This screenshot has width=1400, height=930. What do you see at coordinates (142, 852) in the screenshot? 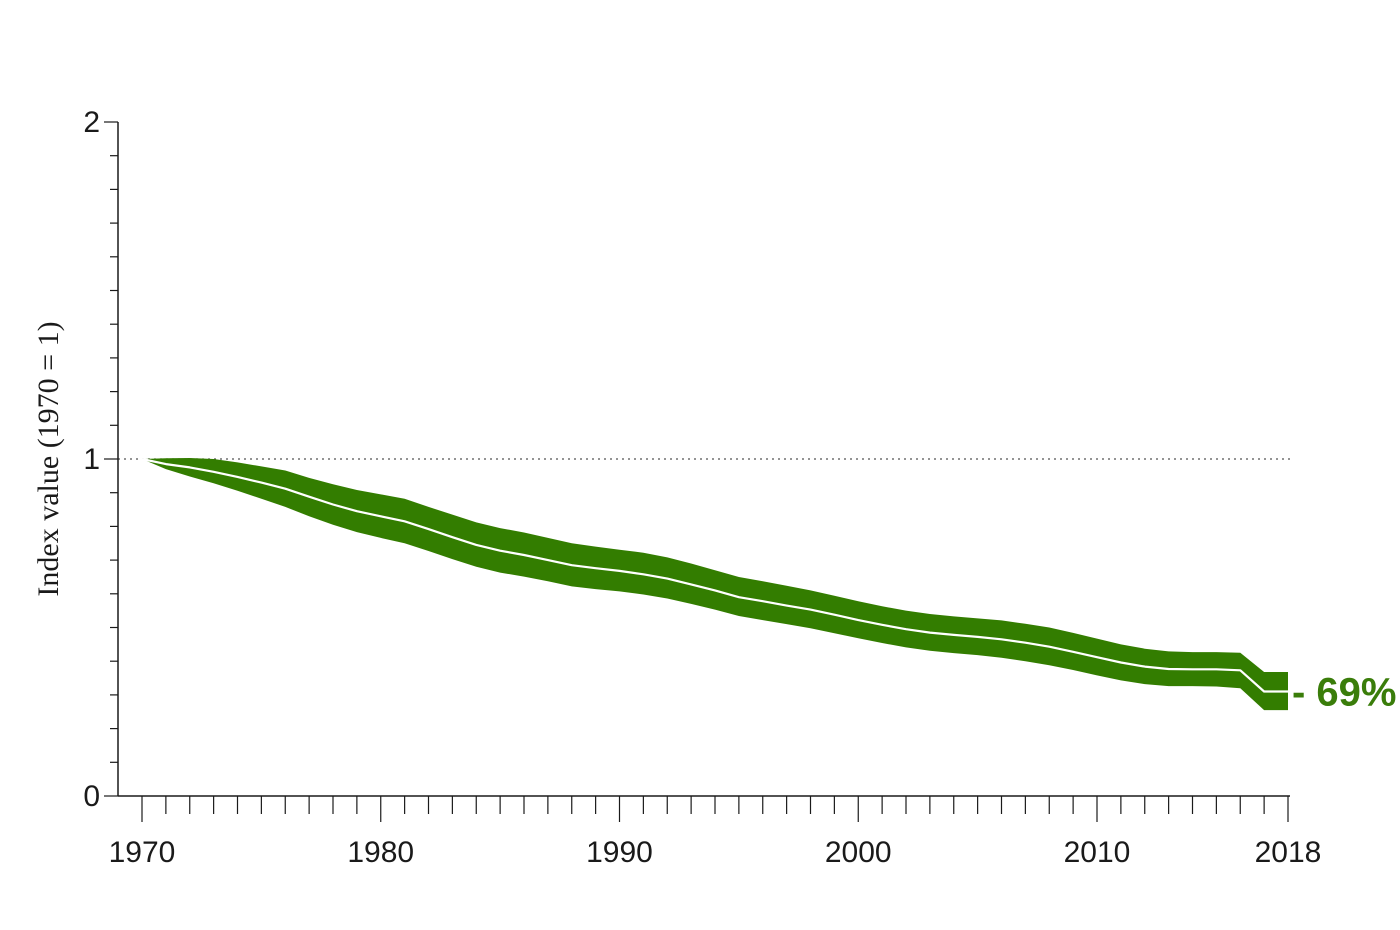
I see `x-tick-label: 1970` at bounding box center [142, 852].